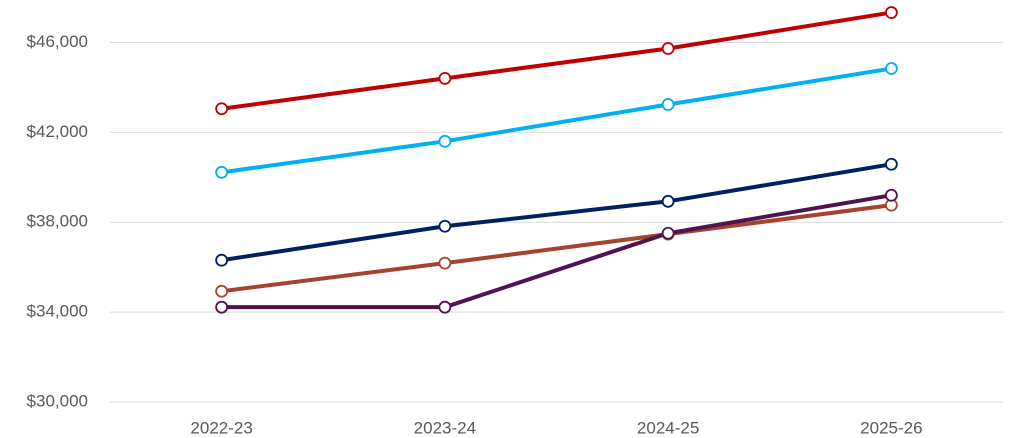 This screenshot has height=438, width=1030. I want to click on y-tick-label: $34,000, so click(57, 311).